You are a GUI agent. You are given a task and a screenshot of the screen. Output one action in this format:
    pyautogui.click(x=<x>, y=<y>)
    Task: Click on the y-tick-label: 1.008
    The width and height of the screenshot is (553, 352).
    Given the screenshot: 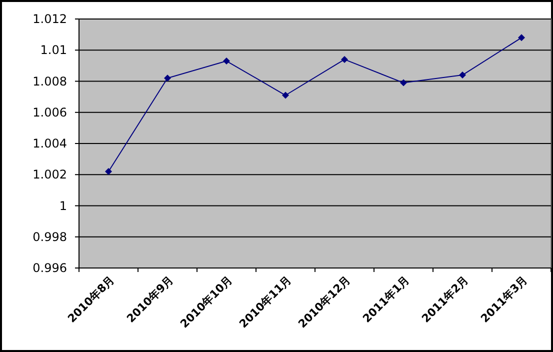 What is the action you would take?
    pyautogui.click(x=49, y=81)
    